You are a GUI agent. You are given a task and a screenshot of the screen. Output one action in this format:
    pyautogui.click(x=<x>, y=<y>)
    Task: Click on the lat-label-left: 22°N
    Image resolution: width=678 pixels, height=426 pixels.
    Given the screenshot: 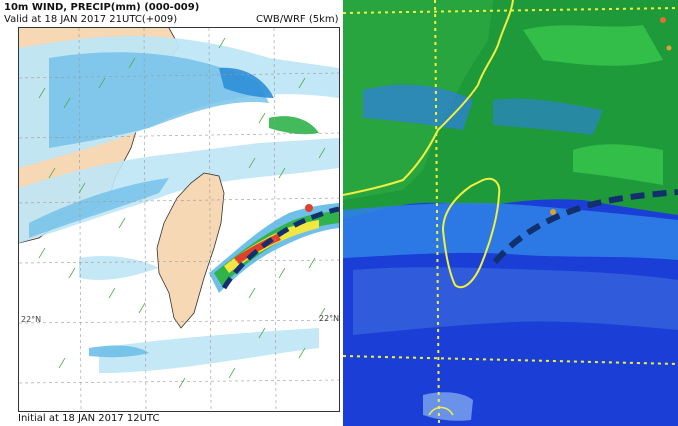 What is the action you would take?
    pyautogui.click(x=31, y=319)
    